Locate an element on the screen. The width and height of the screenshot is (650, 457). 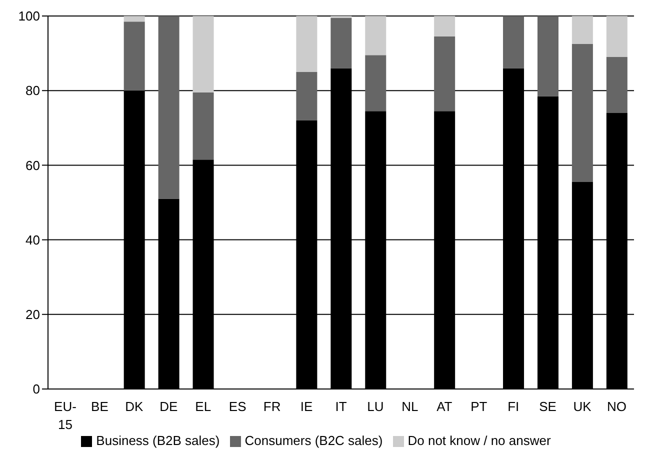
y-tick-label: 100 is located at coordinates (29, 16).